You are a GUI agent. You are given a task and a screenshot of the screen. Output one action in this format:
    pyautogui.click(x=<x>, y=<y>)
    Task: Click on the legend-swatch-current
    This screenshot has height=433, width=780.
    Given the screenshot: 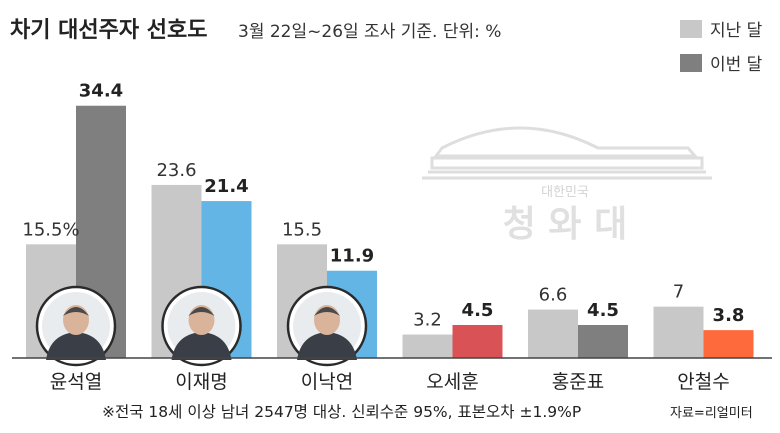 What is the action you would take?
    pyautogui.click(x=691, y=62)
    